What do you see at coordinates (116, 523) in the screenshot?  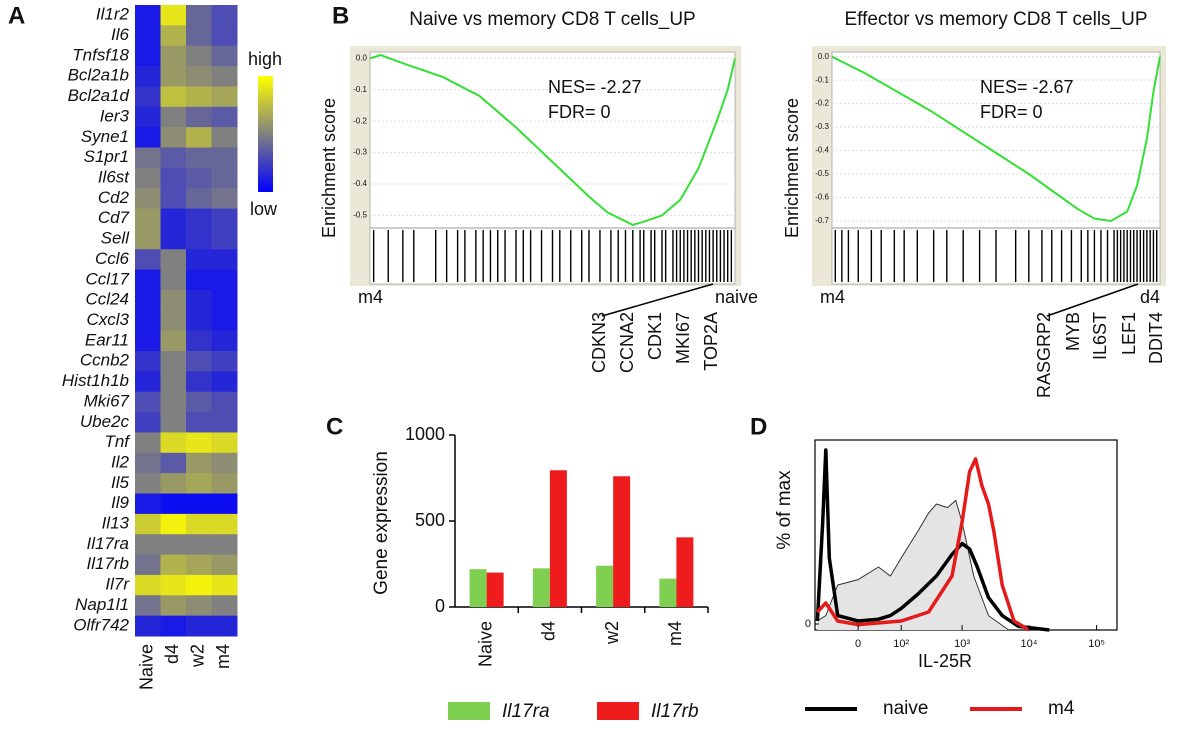 I see `row-label: Il13` at bounding box center [116, 523].